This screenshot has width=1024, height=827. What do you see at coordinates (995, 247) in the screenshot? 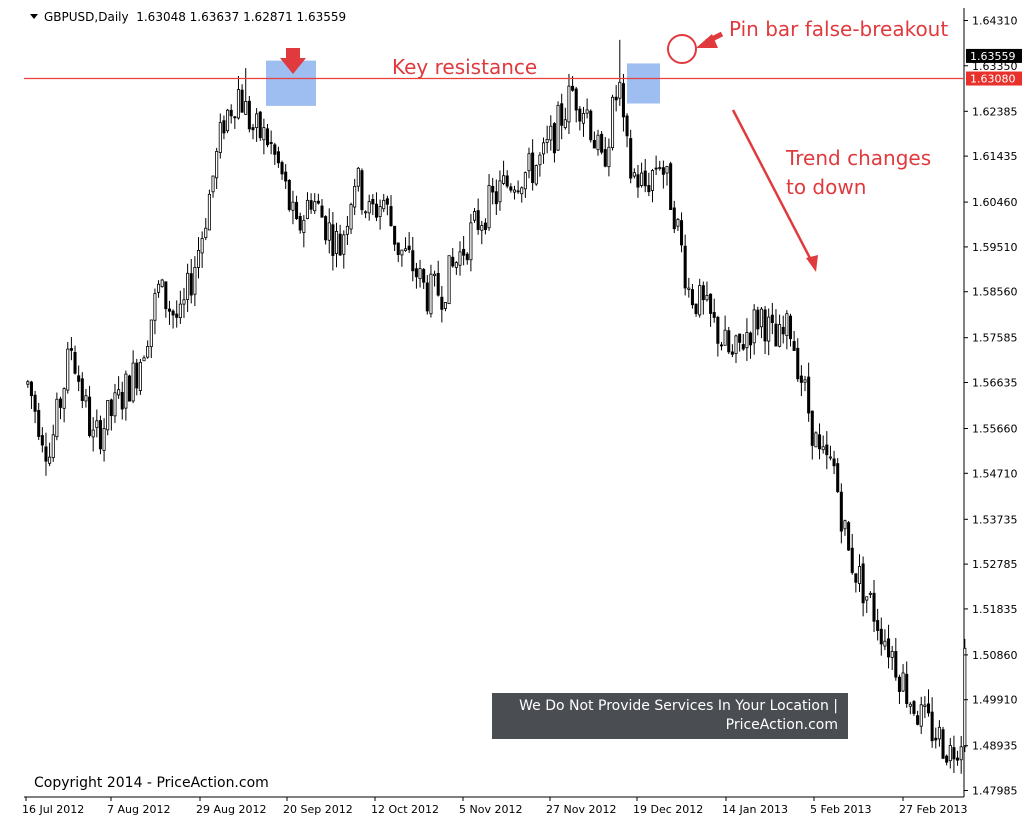
I see `y-tick-label: 1.59510` at bounding box center [995, 247].